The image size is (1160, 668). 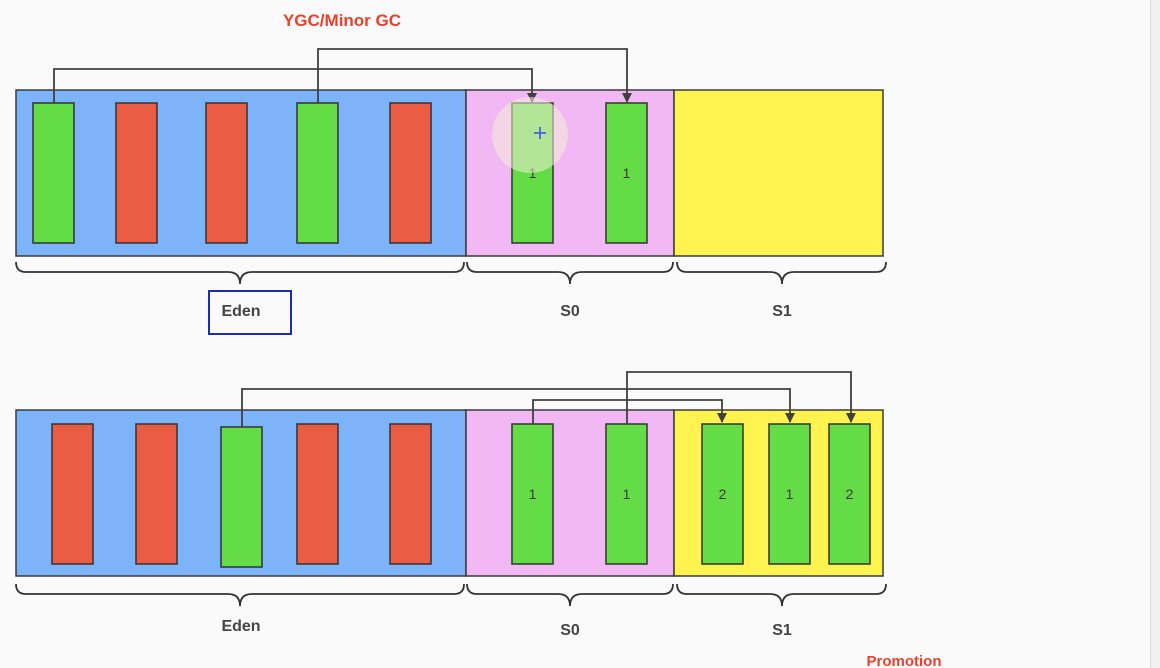 What do you see at coordinates (570, 311) in the screenshot?
I see `top-s0-label: S0` at bounding box center [570, 311].